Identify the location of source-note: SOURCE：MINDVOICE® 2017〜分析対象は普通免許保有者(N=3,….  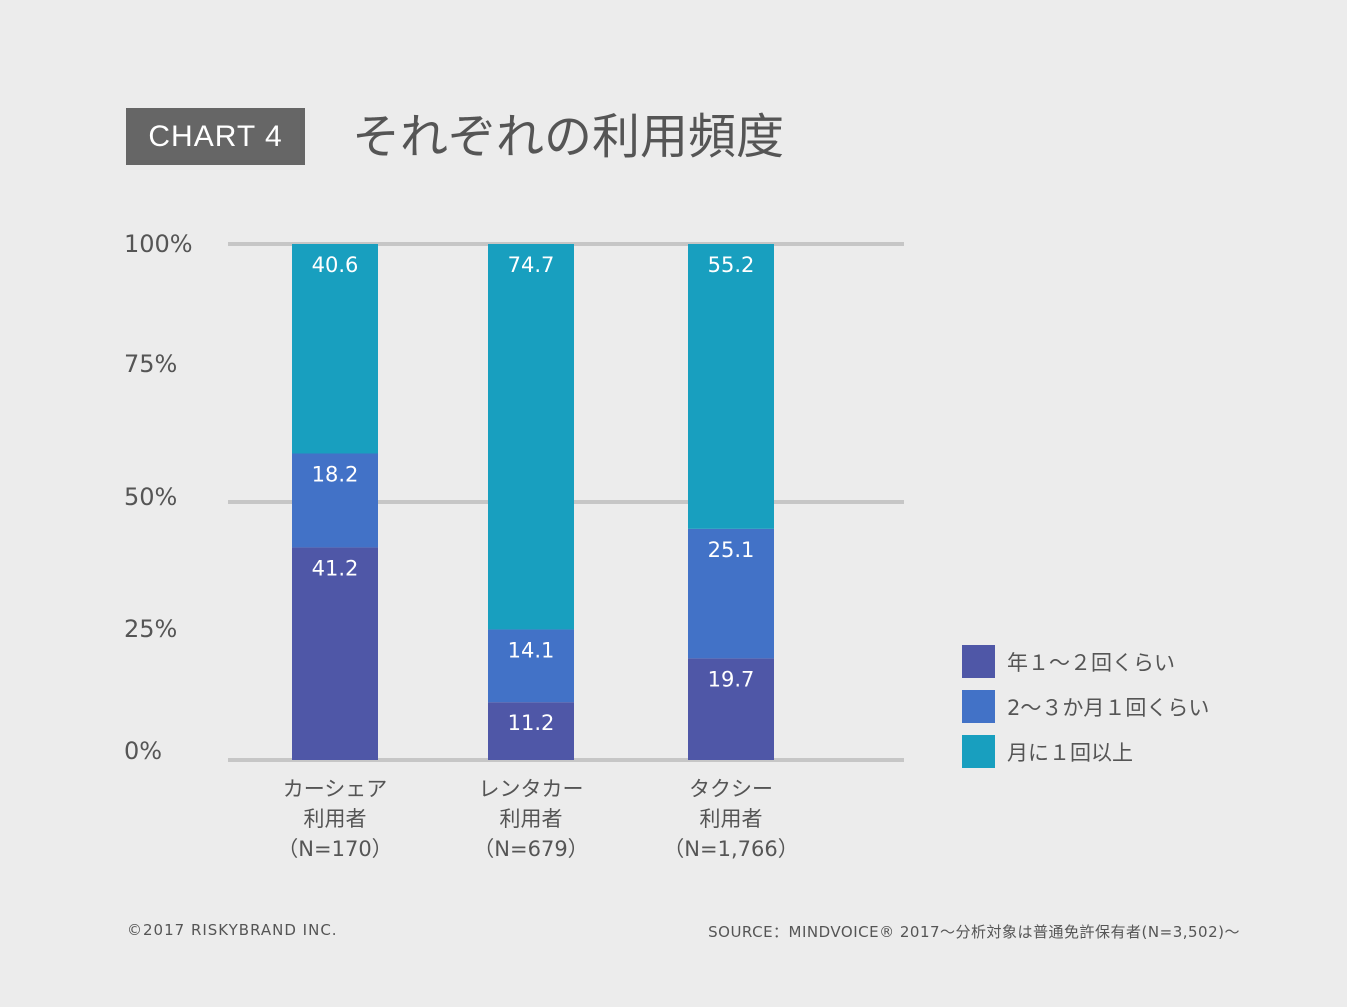
(974, 932).